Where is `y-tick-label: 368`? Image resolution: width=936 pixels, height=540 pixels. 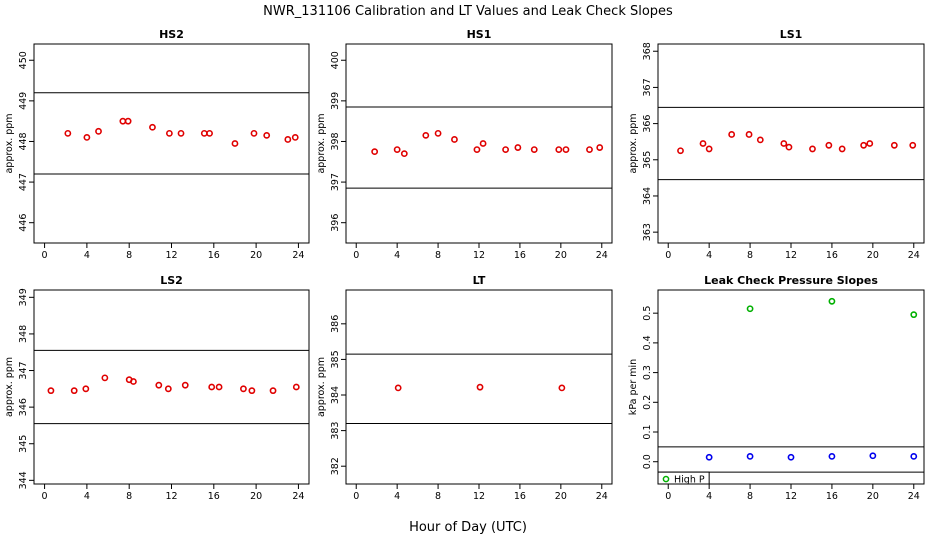 y-tick-label: 368 is located at coordinates (647, 51).